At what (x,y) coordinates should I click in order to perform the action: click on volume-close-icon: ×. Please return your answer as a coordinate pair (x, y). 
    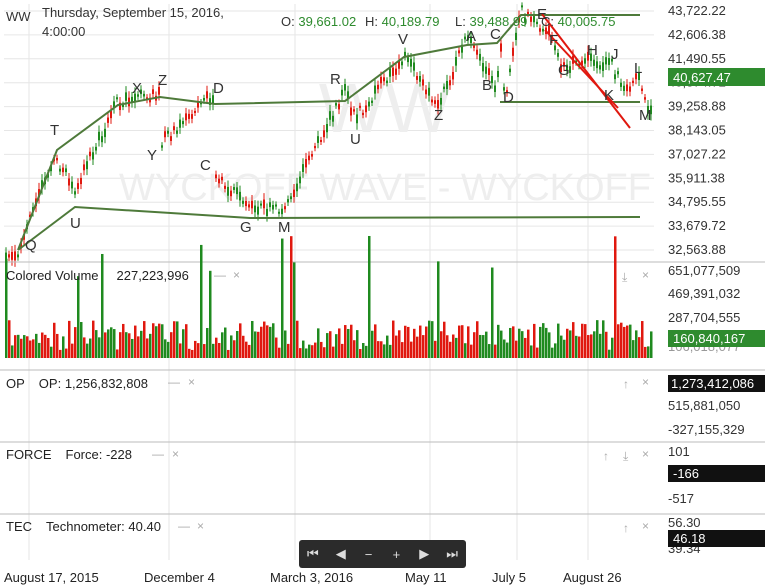
    Looking at the image, I should click on (237, 275).